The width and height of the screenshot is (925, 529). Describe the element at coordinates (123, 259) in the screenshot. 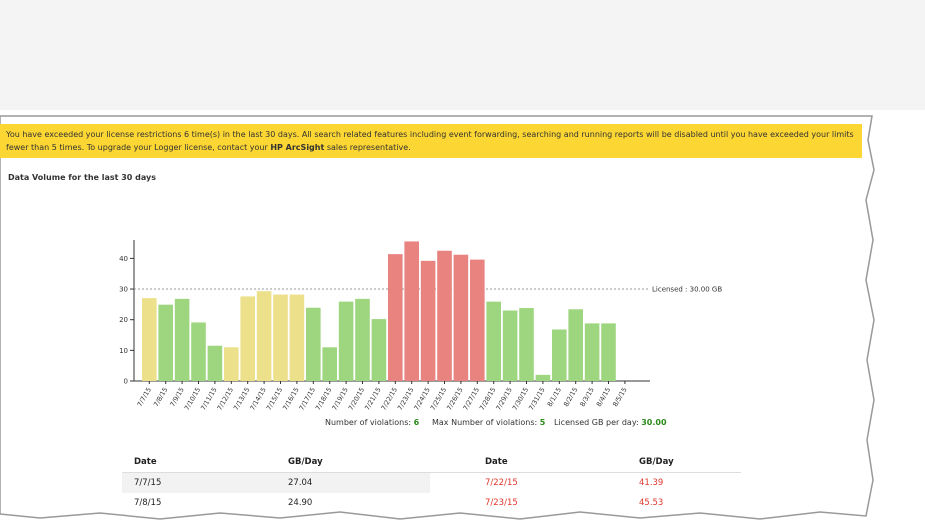

I see `y-tick-label: 40` at that location.